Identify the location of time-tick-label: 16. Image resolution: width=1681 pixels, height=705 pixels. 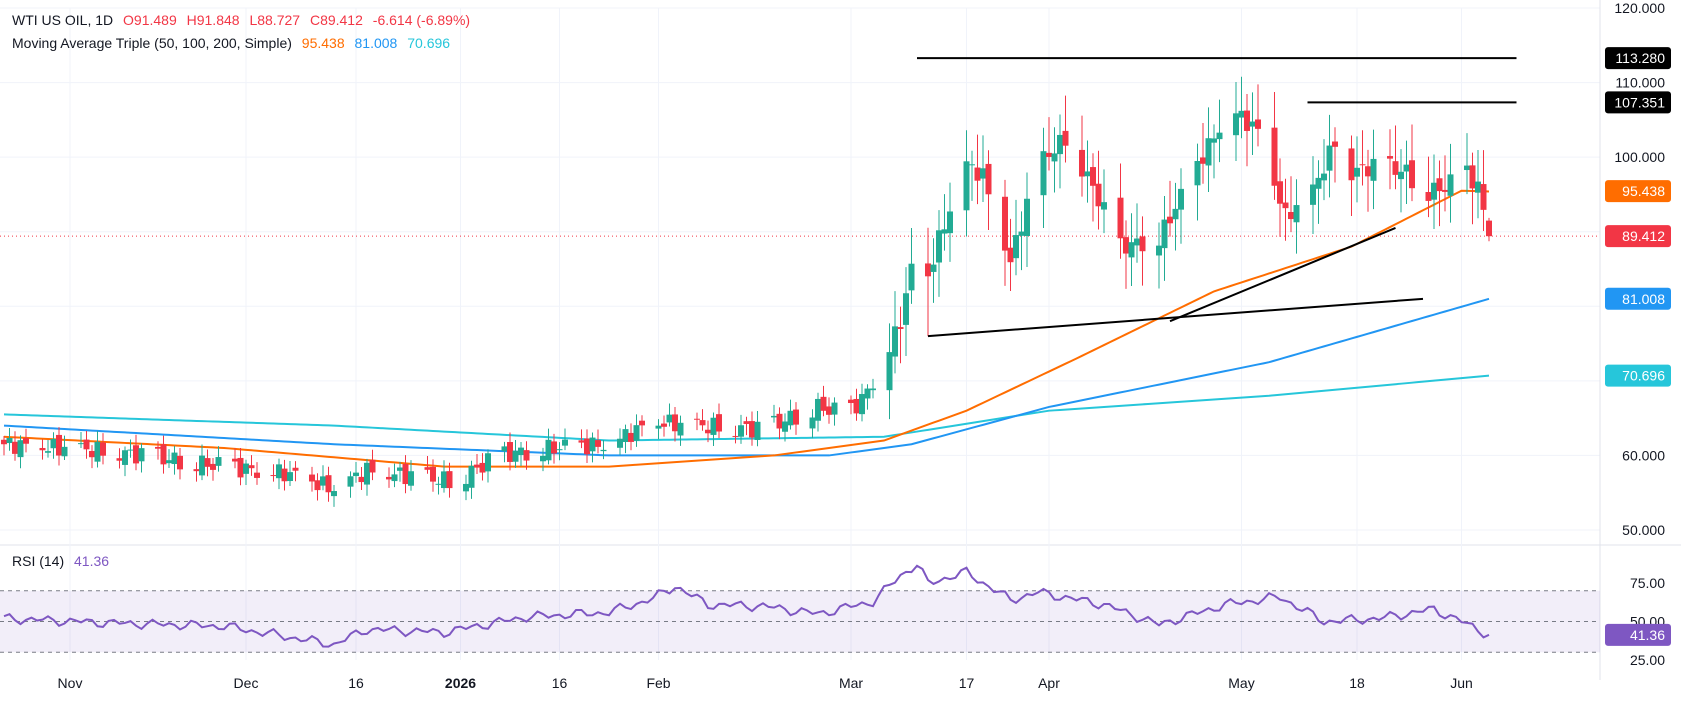
(560, 683).